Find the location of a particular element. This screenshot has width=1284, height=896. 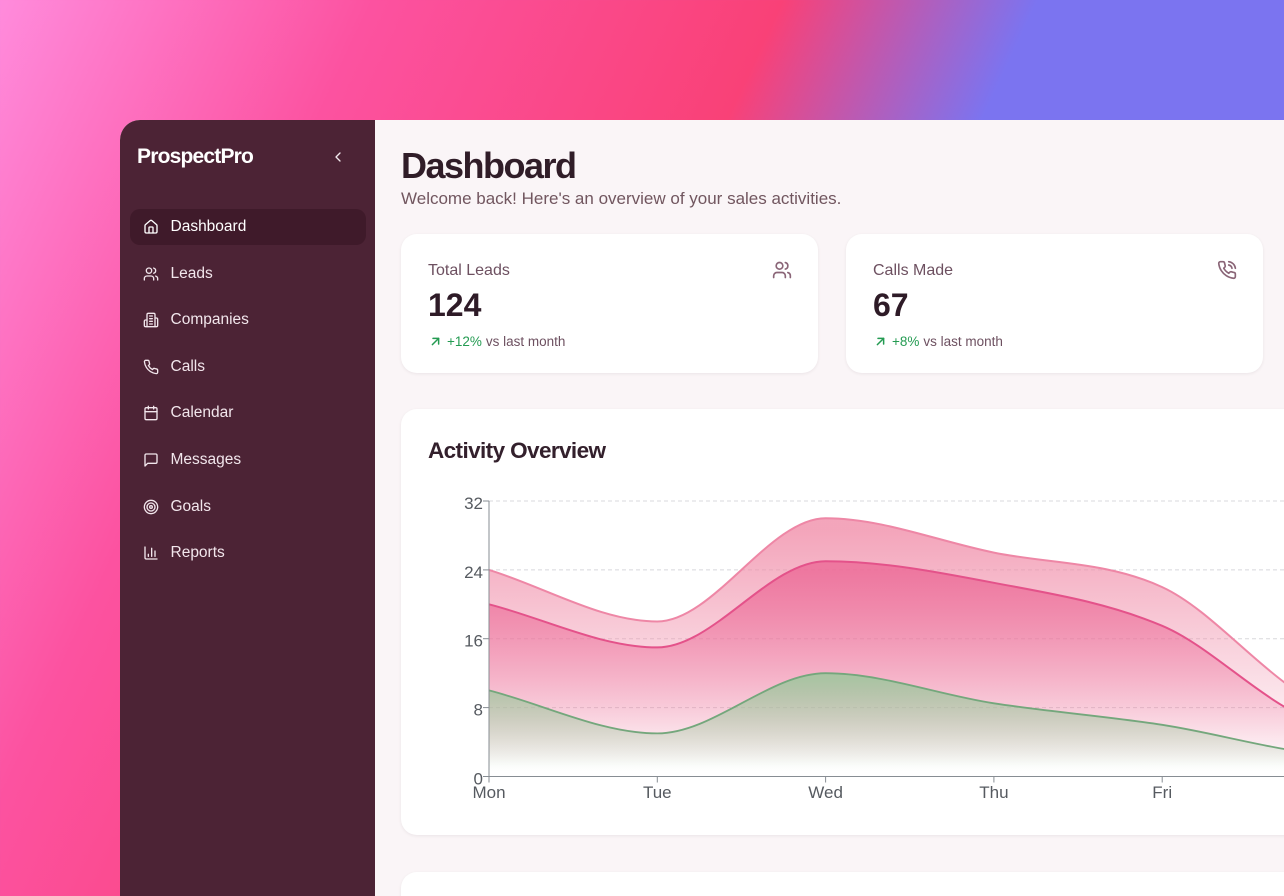

svg-text: 8 is located at coordinates (478, 710).